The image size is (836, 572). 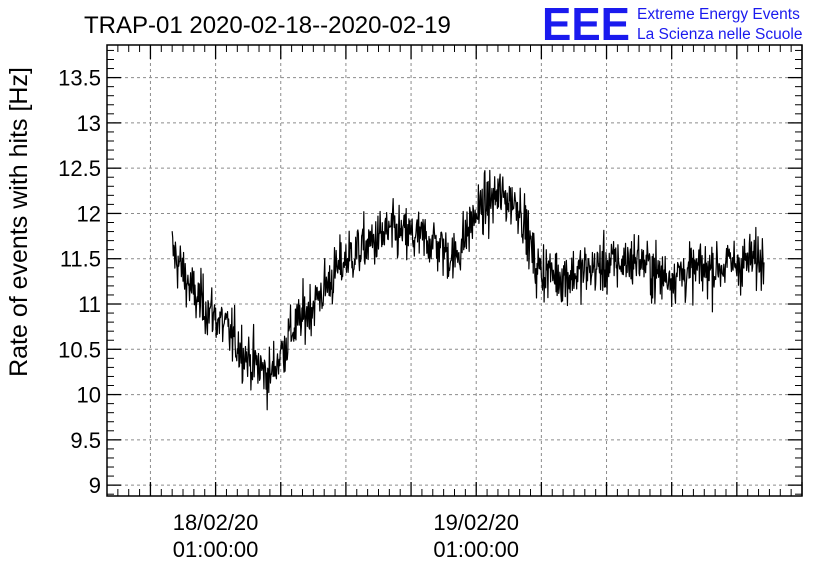 I want to click on y-tick-label: 12.5, so click(x=79, y=168).